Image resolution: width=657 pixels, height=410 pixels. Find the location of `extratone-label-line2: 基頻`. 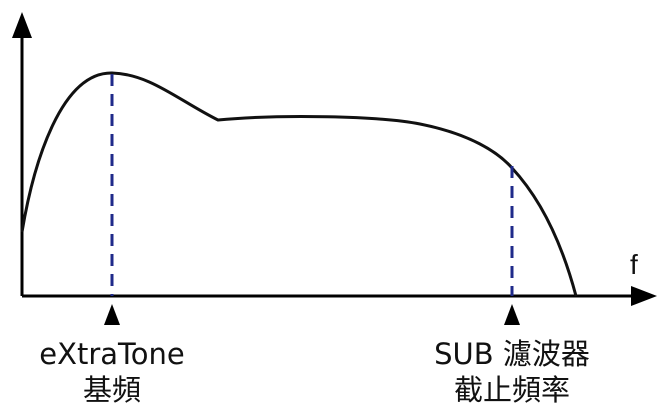

extratone-label-line2: 基頻 is located at coordinates (111, 390).